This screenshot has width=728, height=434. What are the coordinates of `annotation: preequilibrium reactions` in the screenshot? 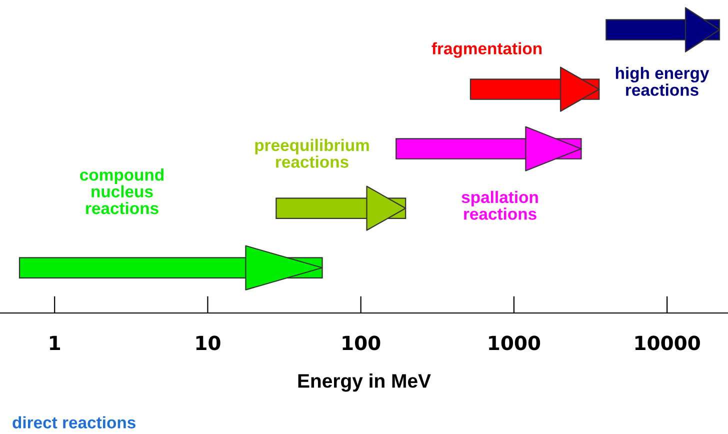 It's located at (312, 153).